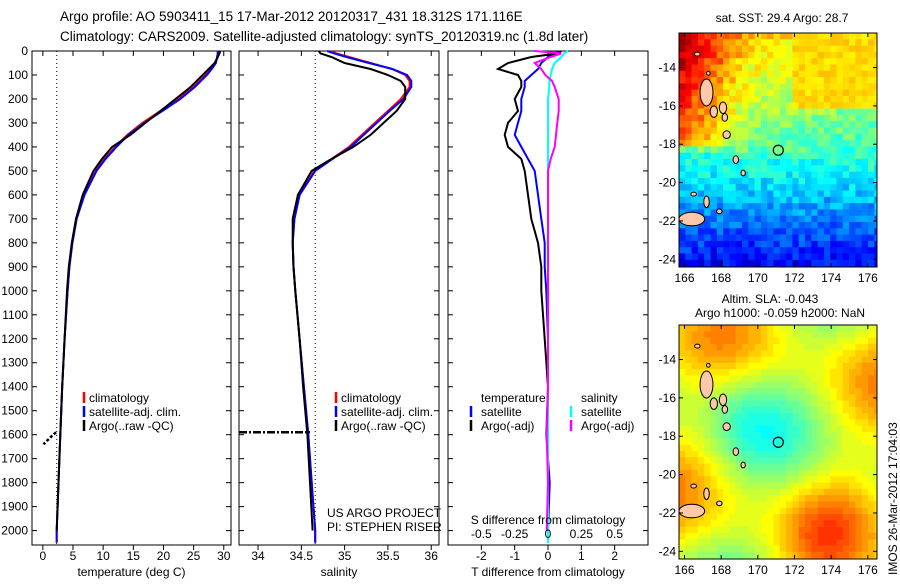 The height and width of the screenshot is (585, 900). What do you see at coordinates (513, 398) in the screenshot?
I see `legend-label: temperature` at bounding box center [513, 398].